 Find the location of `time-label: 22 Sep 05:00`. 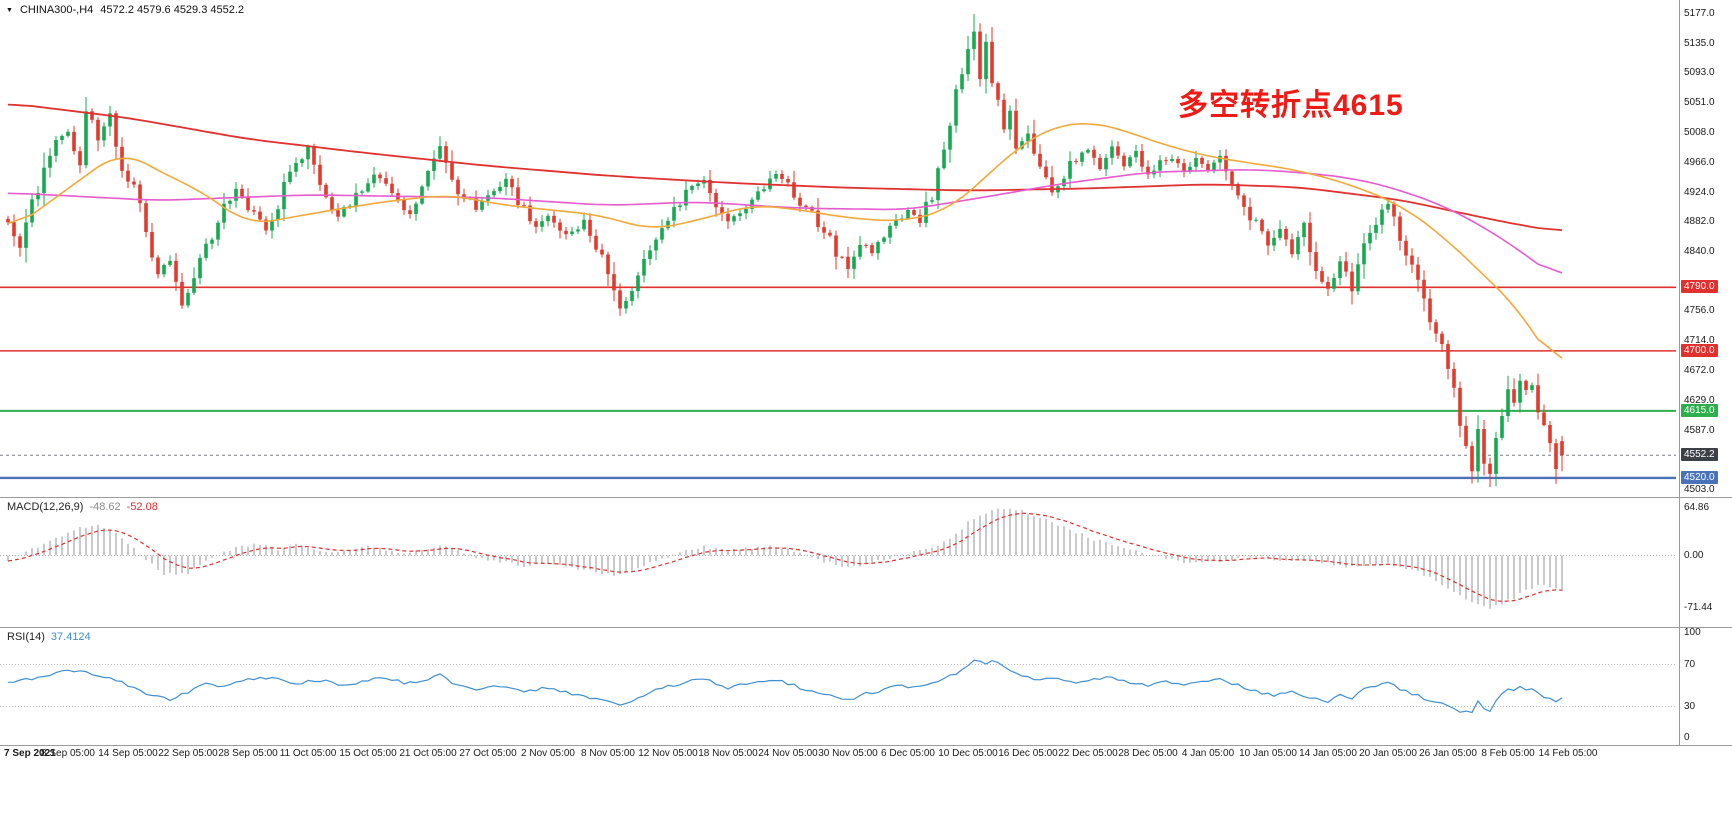

time-label: 22 Sep 05:00 is located at coordinates (188, 753).